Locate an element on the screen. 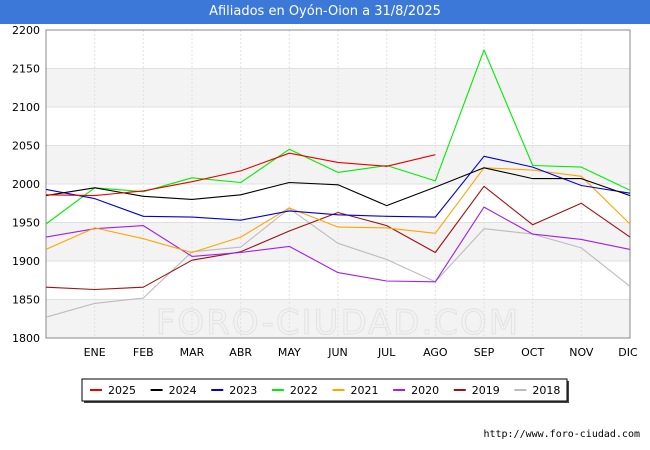 Image resolution: width=650 pixels, height=450 pixels. legend-label-2021: 2021 is located at coordinates (365, 390).